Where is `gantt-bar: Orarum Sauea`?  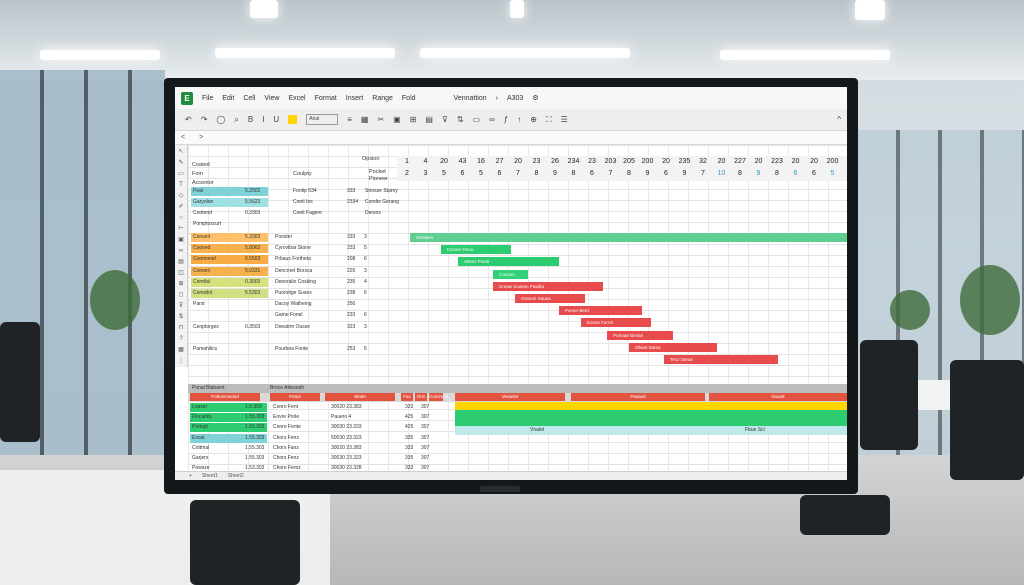 gantt-bar: Orarum Sauea is located at coordinates (550, 298).